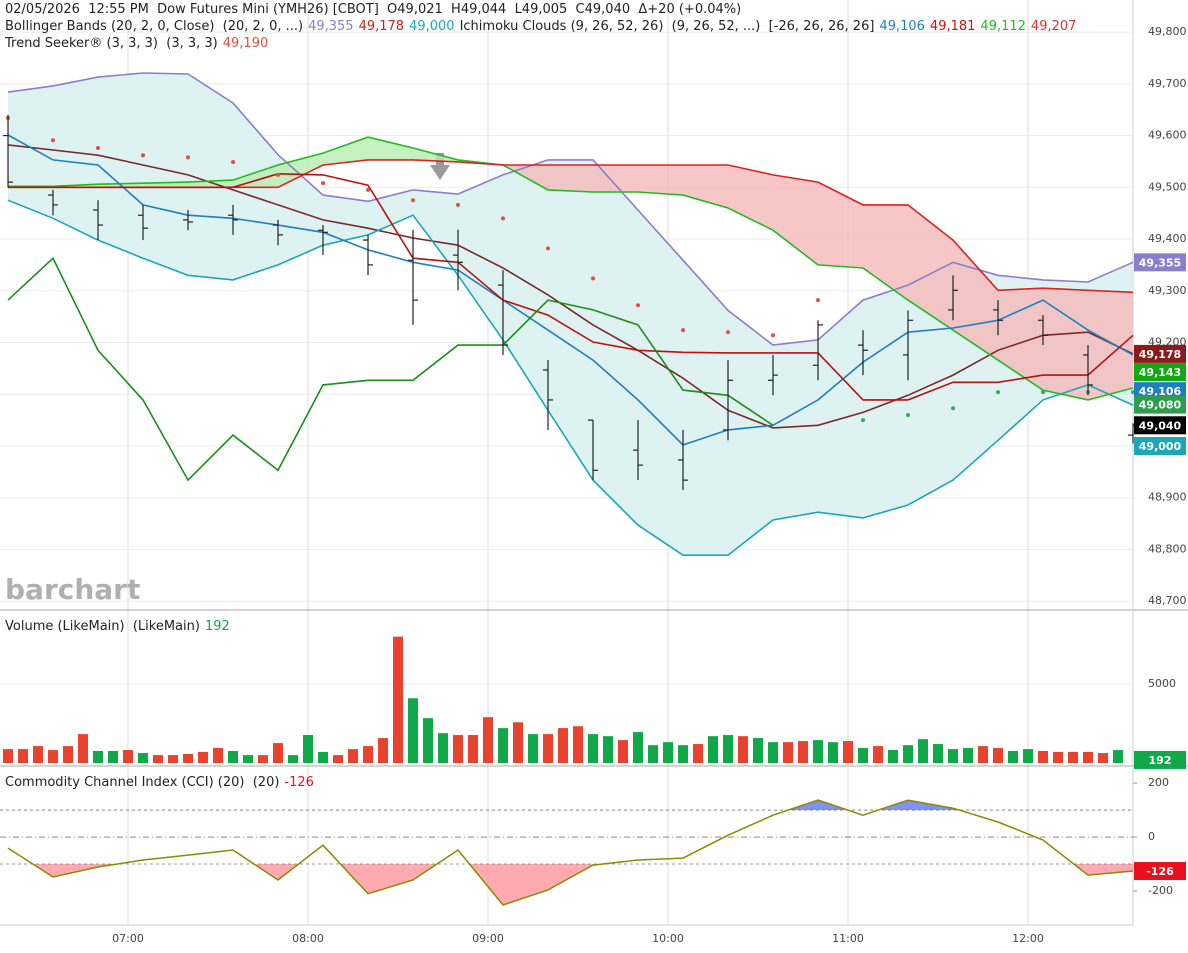 The height and width of the screenshot is (953, 1188). What do you see at coordinates (432, 26) in the screenshot?
I see `legend-text: 49,000` at bounding box center [432, 26].